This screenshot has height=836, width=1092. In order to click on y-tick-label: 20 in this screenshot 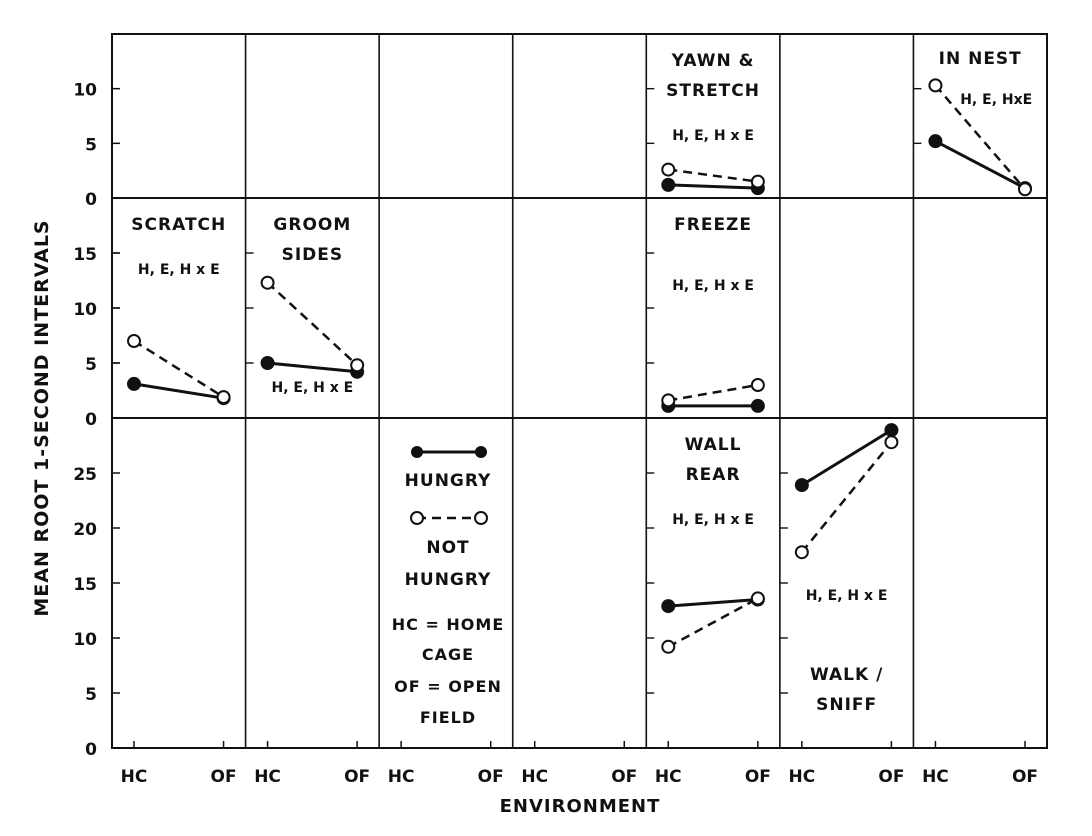, I will do `click(85, 530)`.